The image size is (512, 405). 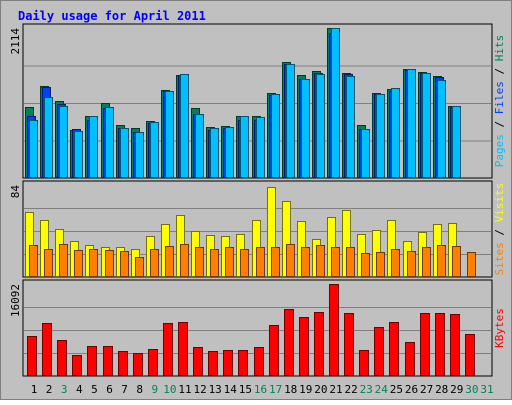 I want to click on day-label-6: 6, so click(x=109, y=389).